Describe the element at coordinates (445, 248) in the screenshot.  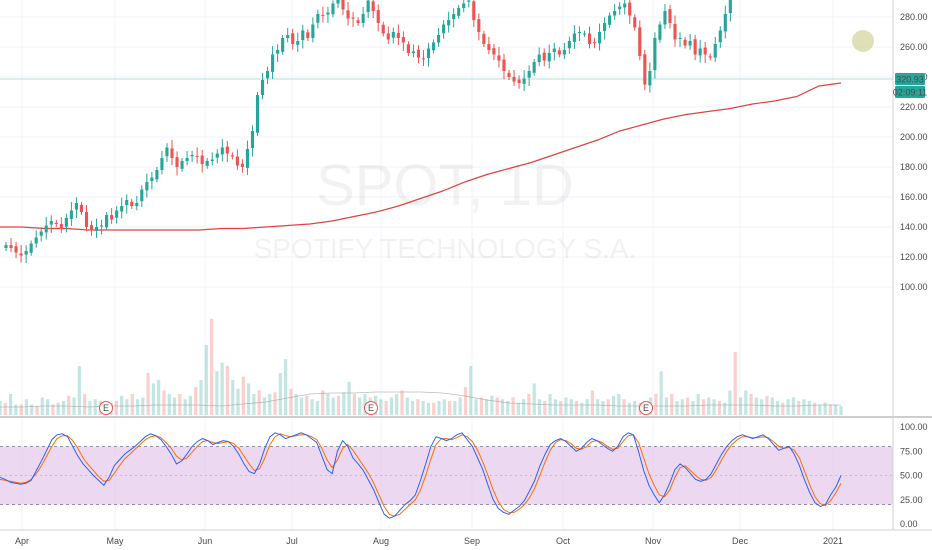
I see `watermark-name: SPOTIFY TECHNOLOGY S.A.` at that location.